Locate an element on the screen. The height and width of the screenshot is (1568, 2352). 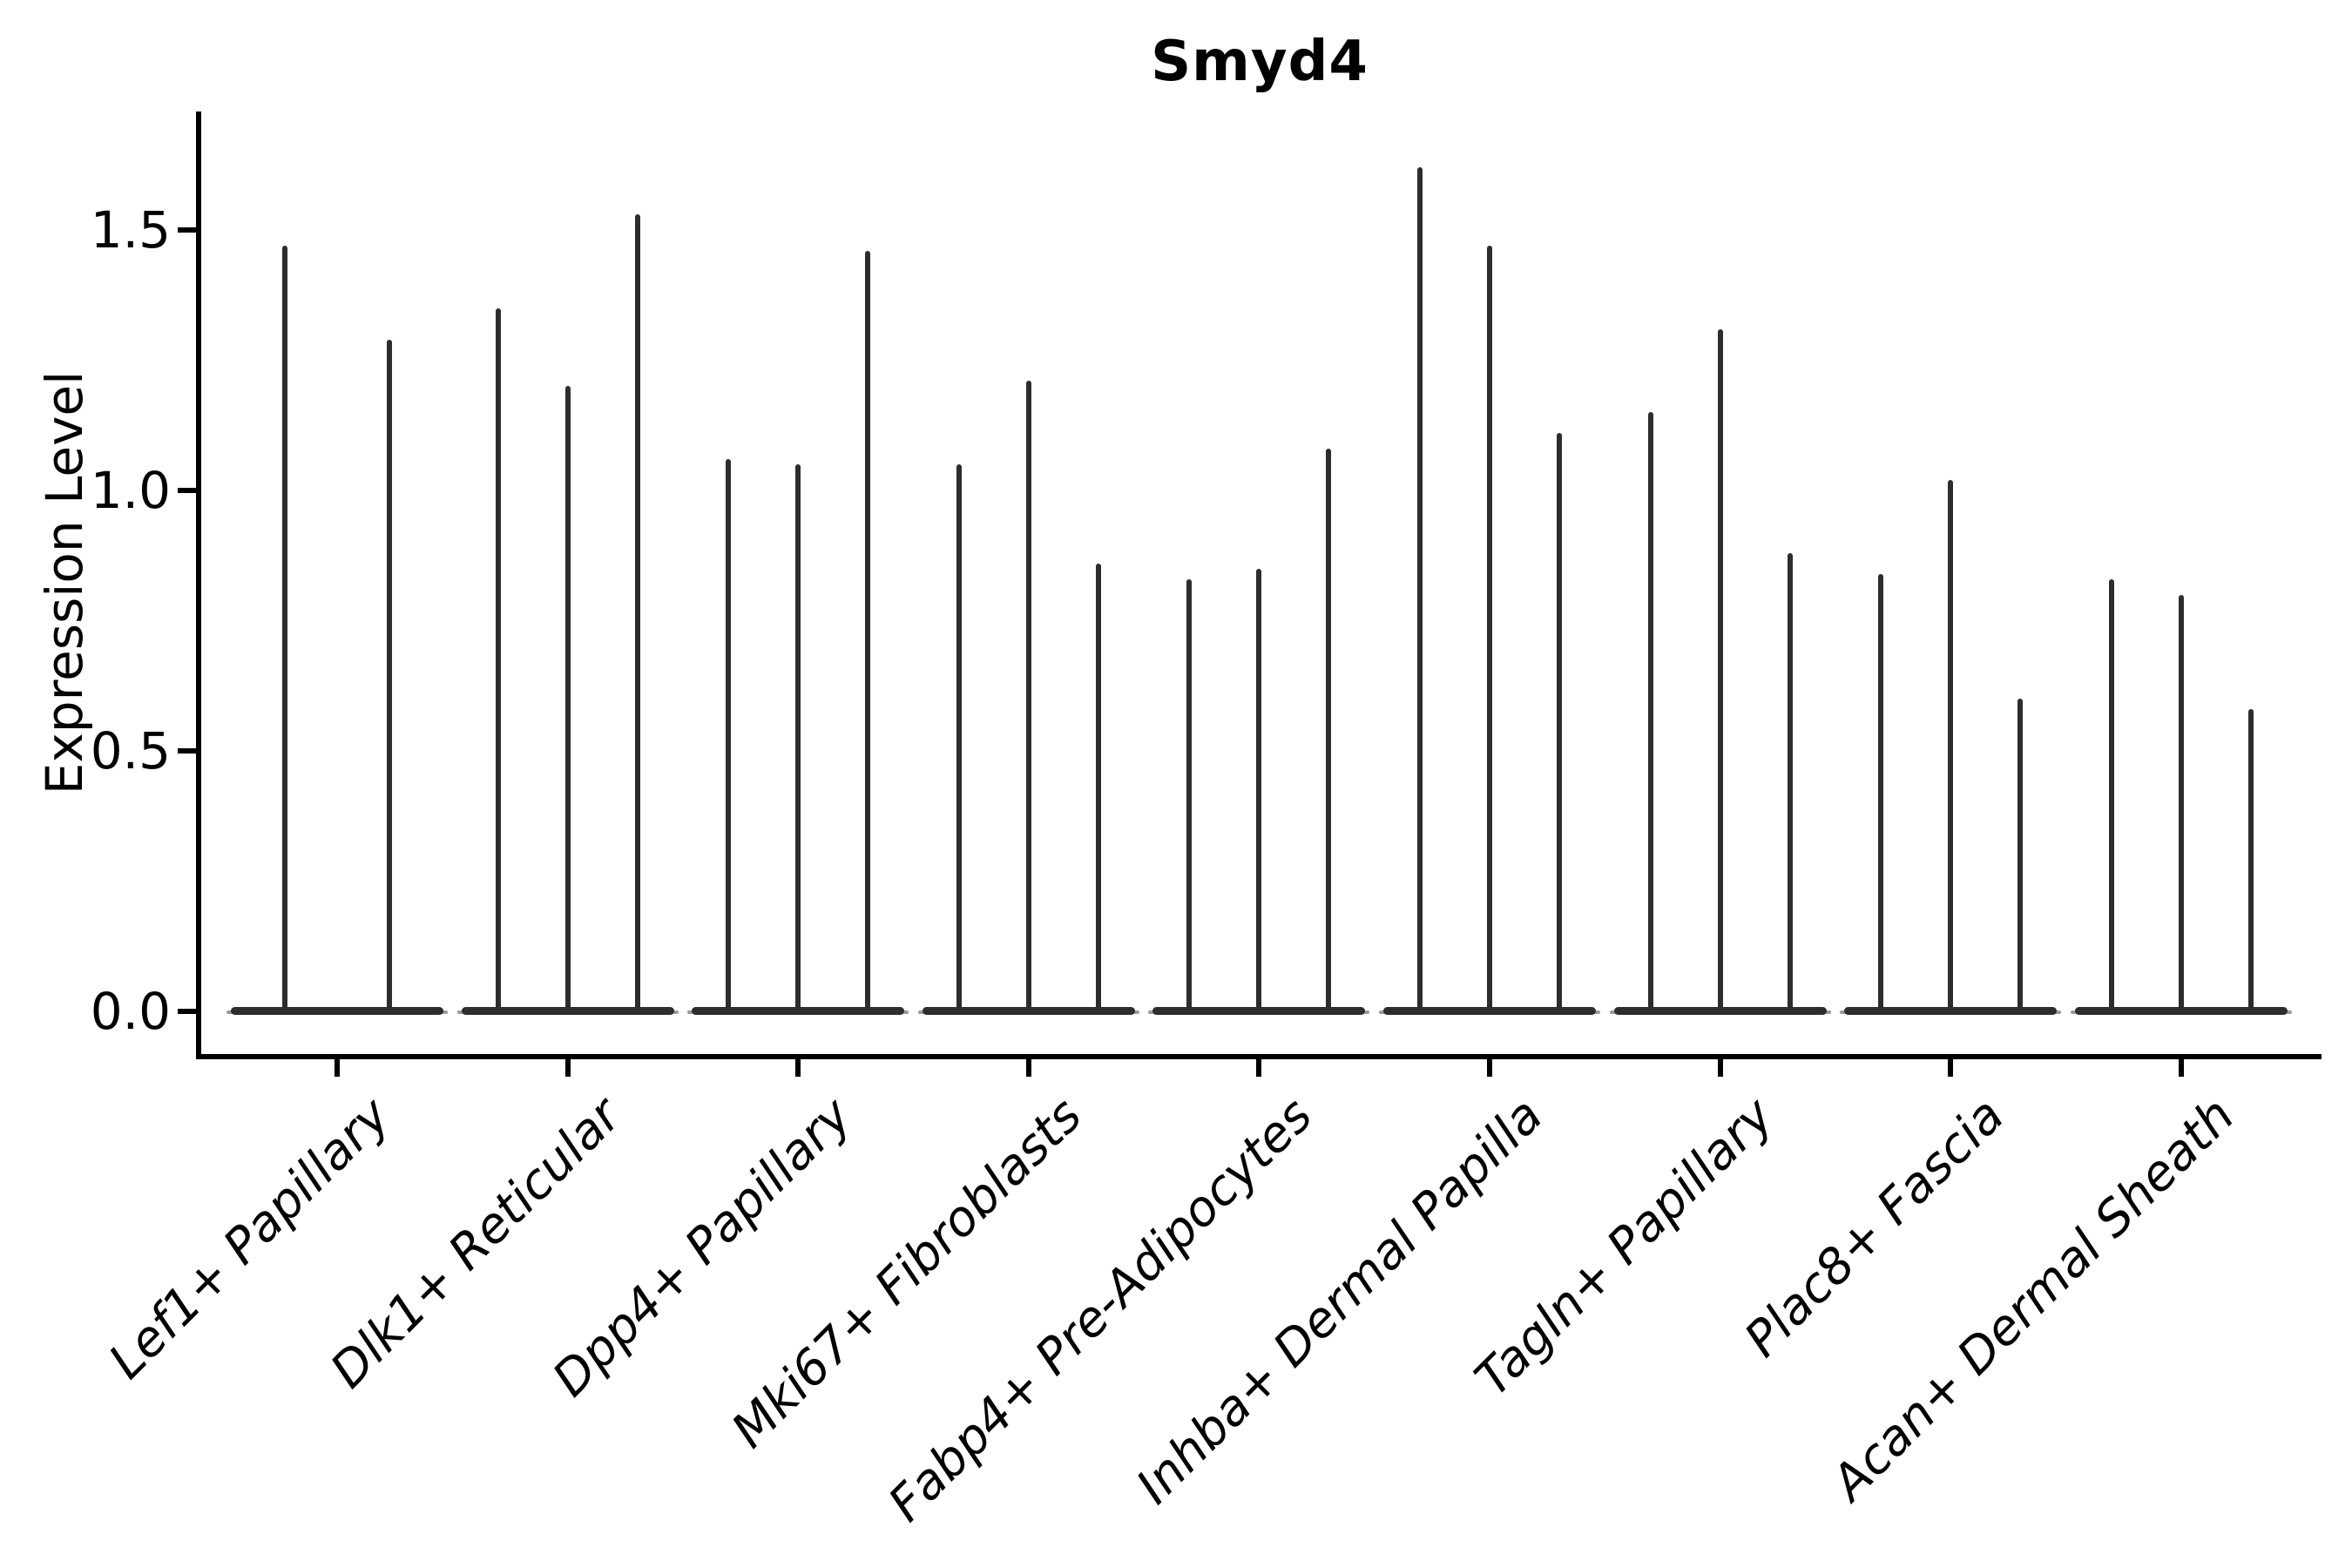
y-tick-label: 0.5 is located at coordinates (130, 751).